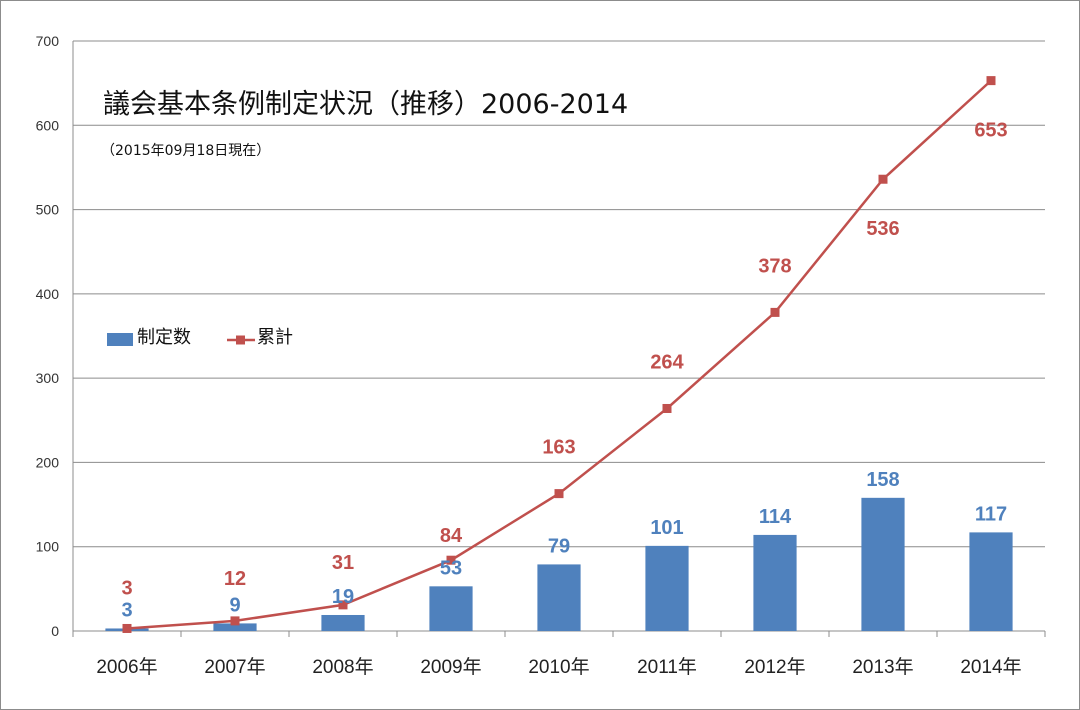 The image size is (1080, 710). I want to click on x-tick-label: 2007年, so click(234, 667).